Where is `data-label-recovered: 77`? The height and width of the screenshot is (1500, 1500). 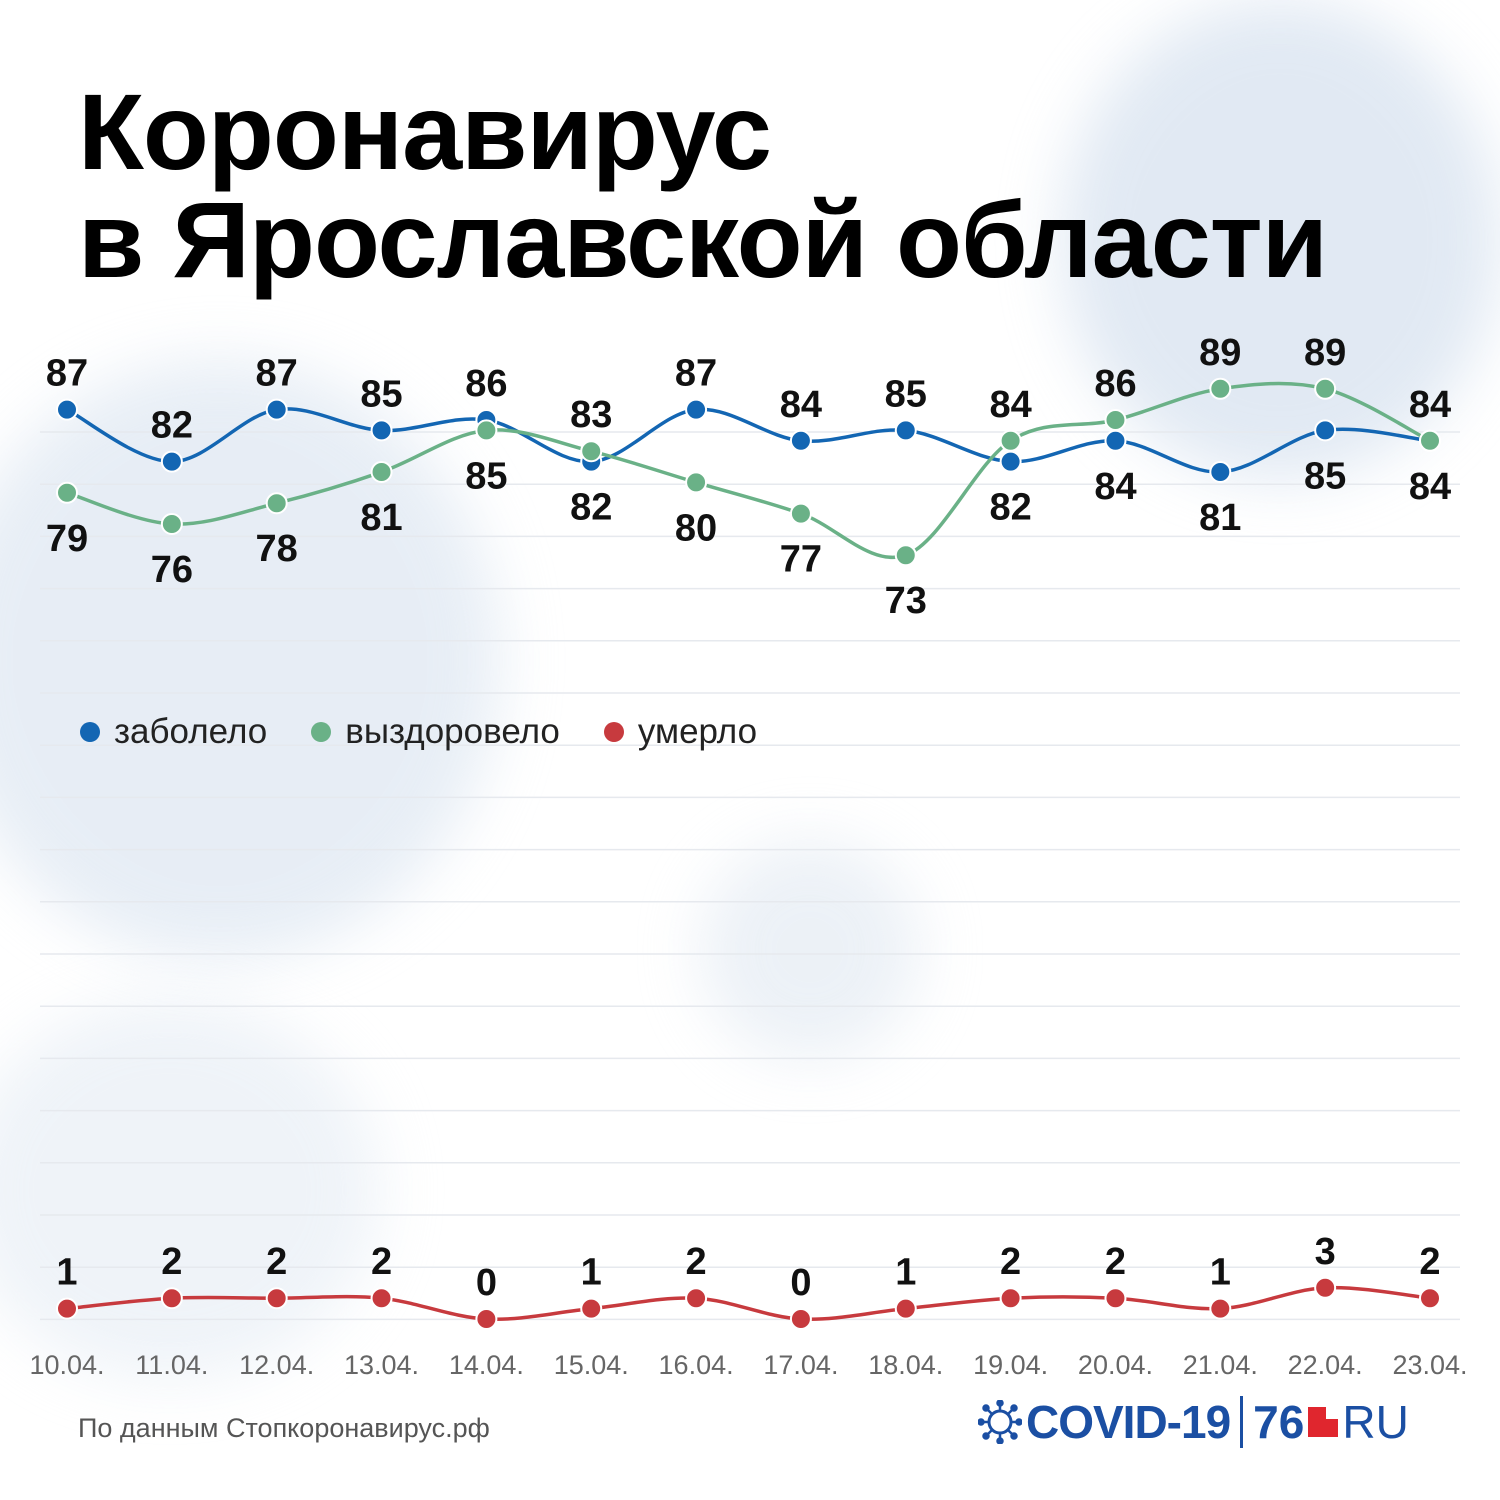 data-label-recovered: 77 is located at coordinates (801, 560).